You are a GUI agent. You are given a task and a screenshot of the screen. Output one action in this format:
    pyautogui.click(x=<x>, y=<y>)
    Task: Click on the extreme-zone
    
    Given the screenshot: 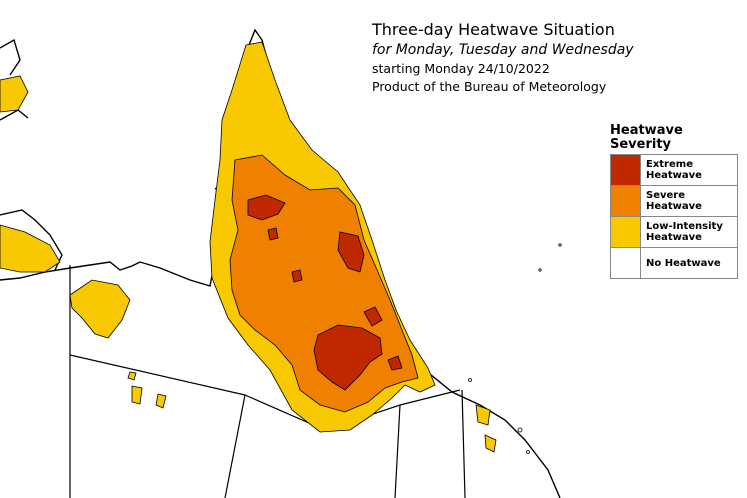 What is the action you would take?
    pyautogui.click(x=325, y=292)
    